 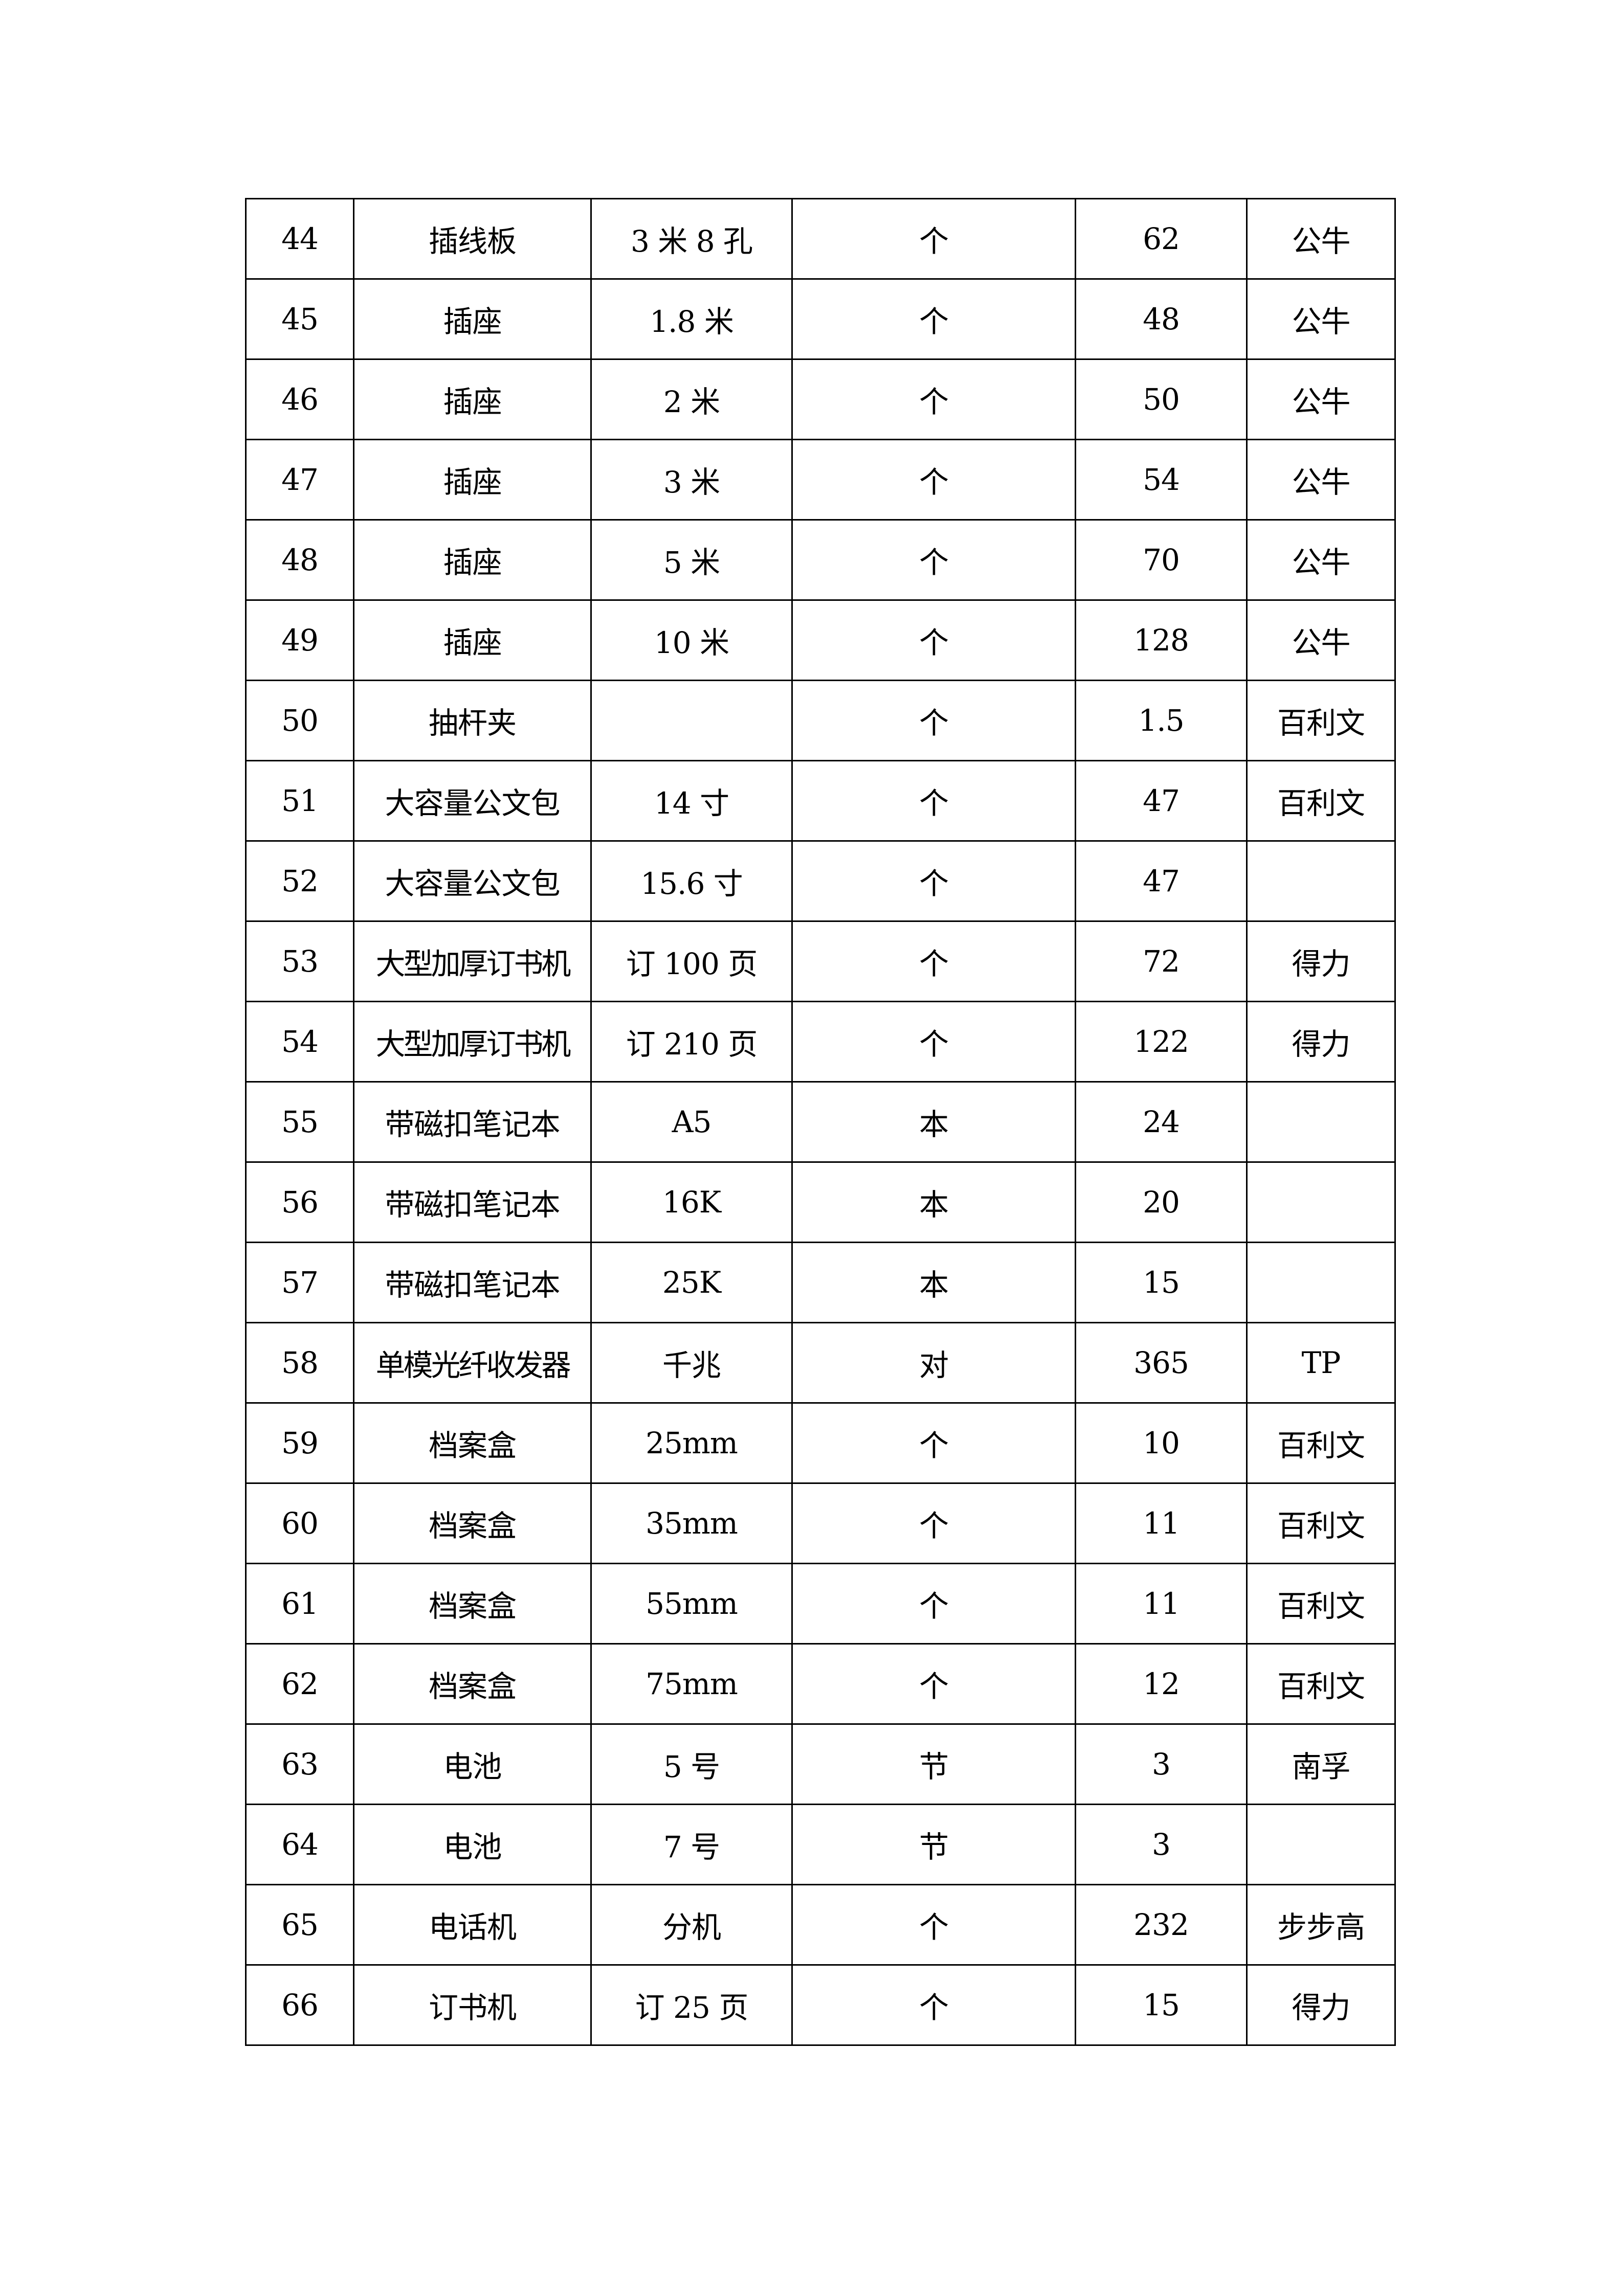 What do you see at coordinates (691, 1604) in the screenshot?
I see `cell-spec: 55mm` at bounding box center [691, 1604].